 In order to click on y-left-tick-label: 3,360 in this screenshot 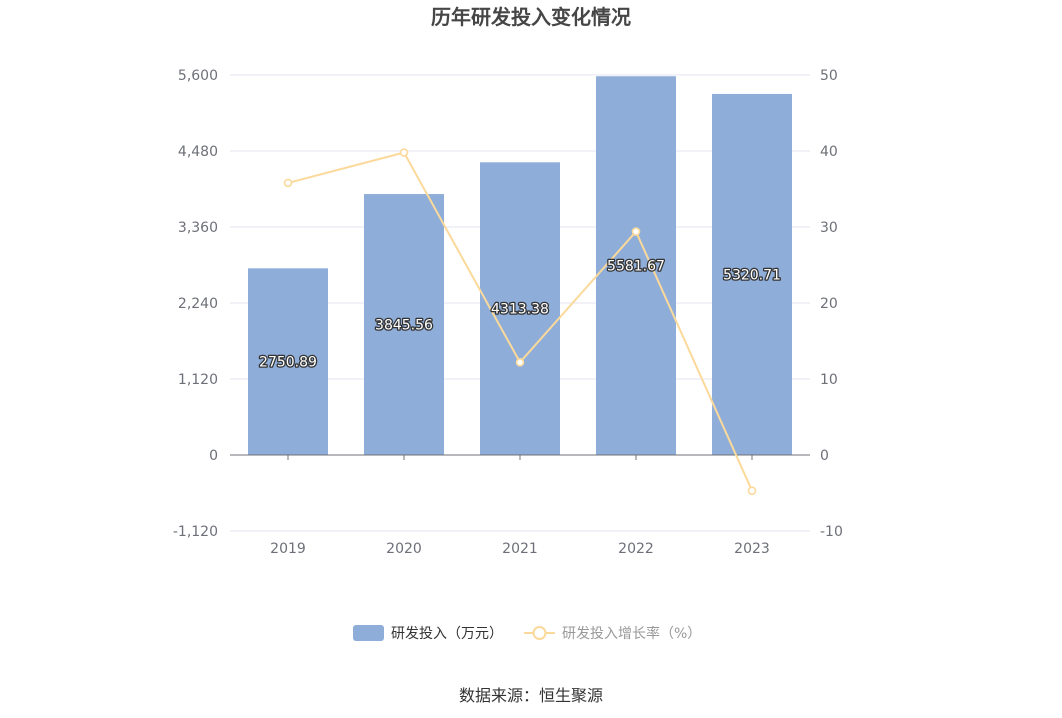, I will do `click(198, 228)`.